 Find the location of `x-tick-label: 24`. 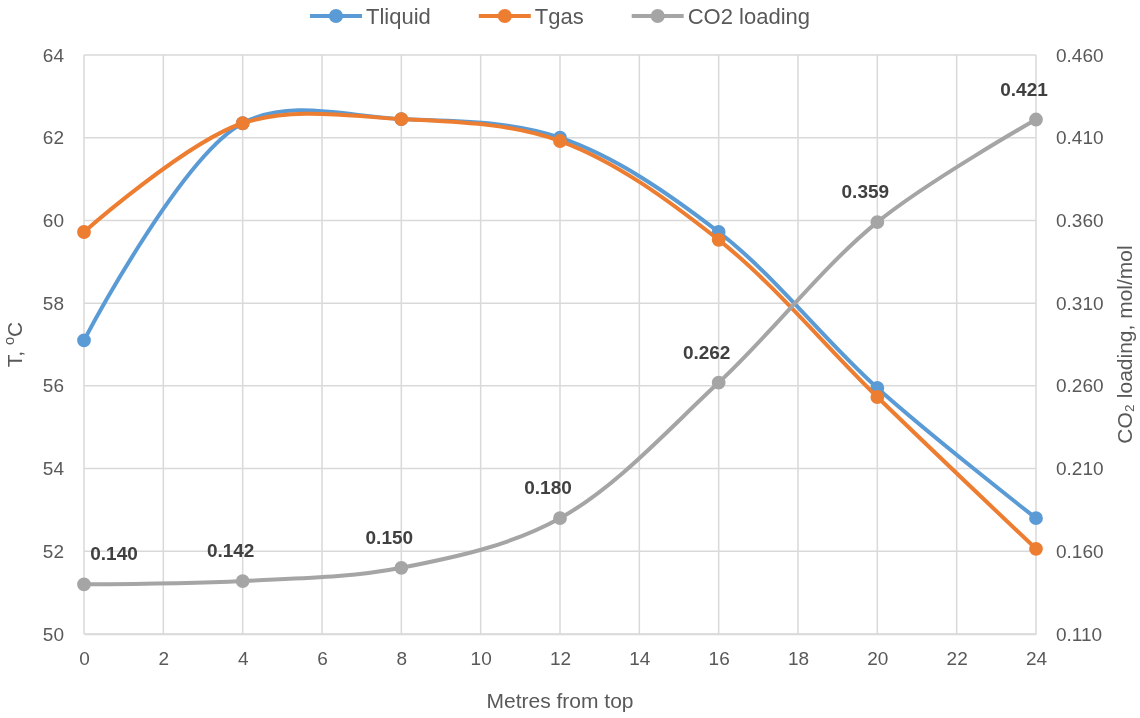

x-tick-label: 24 is located at coordinates (1036, 659).